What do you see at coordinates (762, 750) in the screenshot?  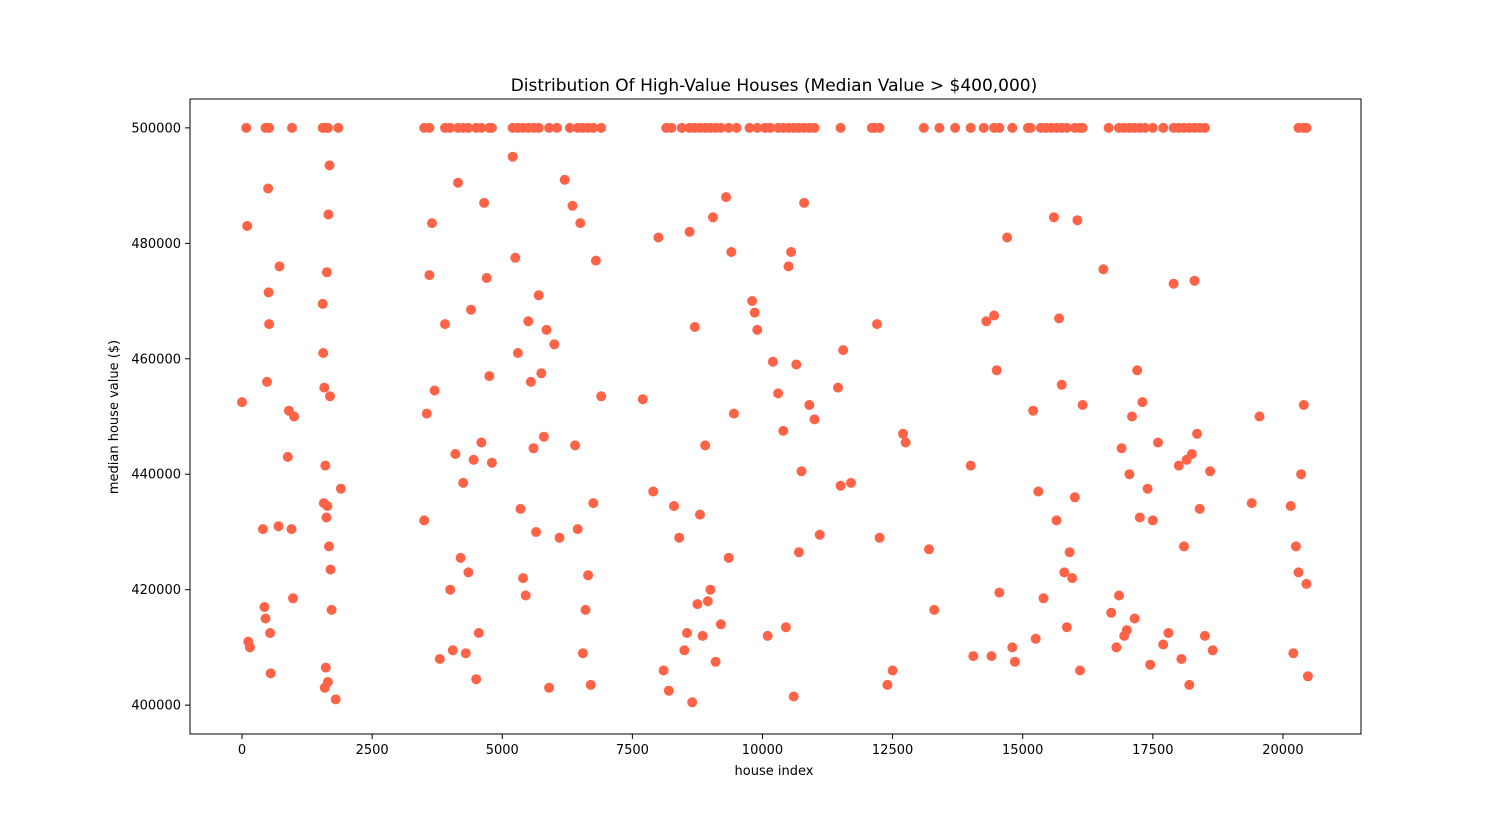 I see `x-tick-label: 10000` at bounding box center [762, 750].